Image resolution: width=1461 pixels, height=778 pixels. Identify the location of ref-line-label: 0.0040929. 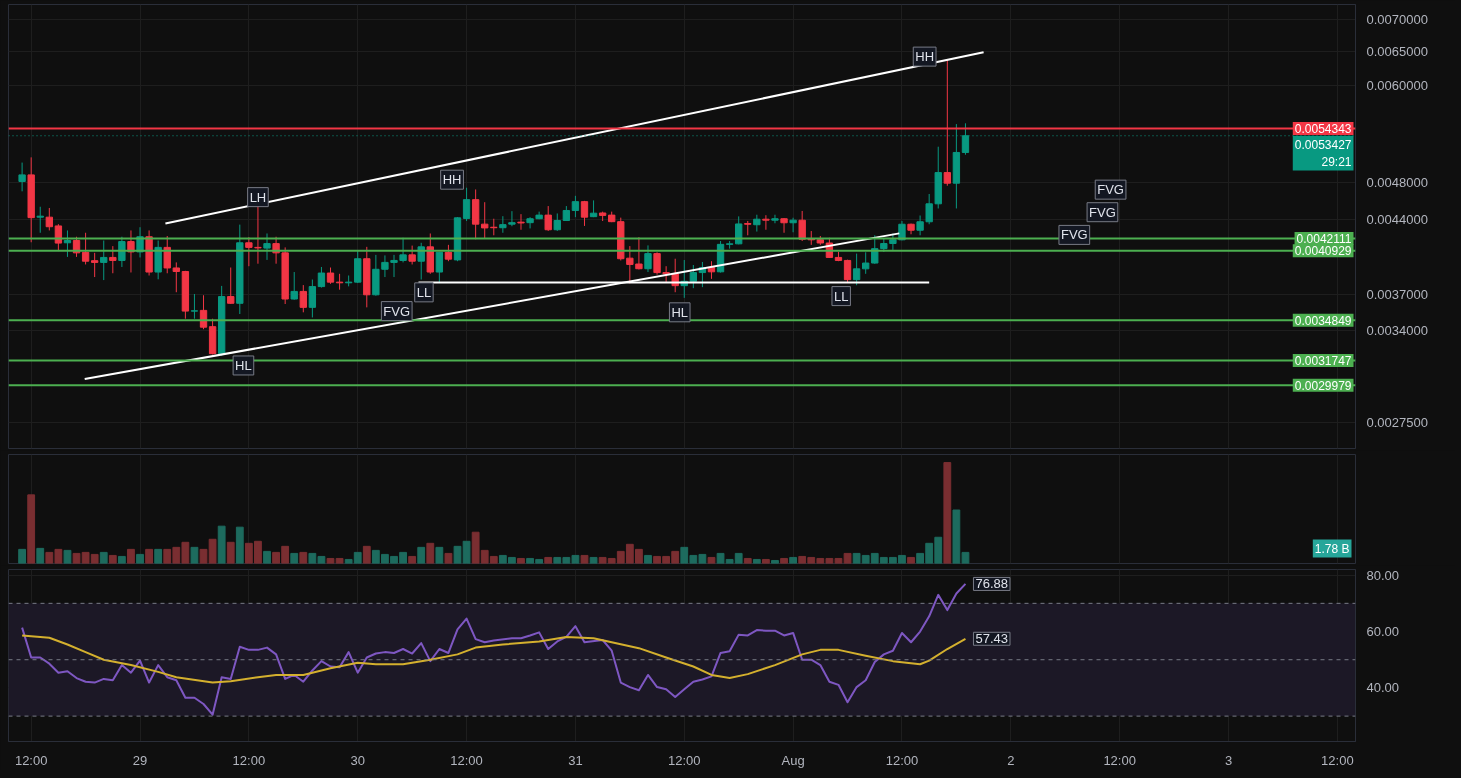
(1323, 251).